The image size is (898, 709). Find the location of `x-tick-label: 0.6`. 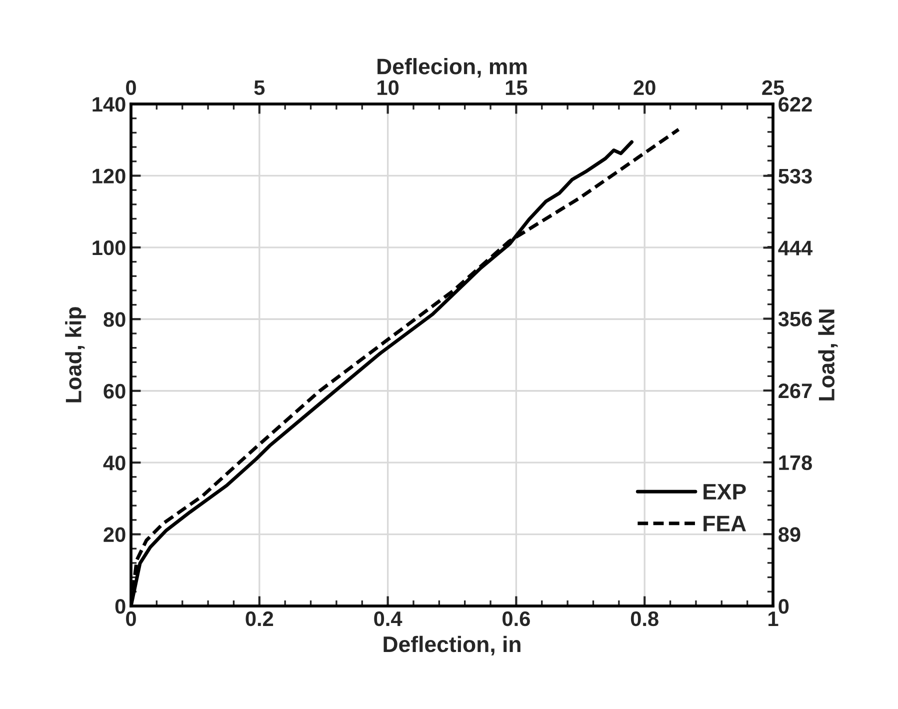

x-tick-label: 0.6 is located at coordinates (516, 618).